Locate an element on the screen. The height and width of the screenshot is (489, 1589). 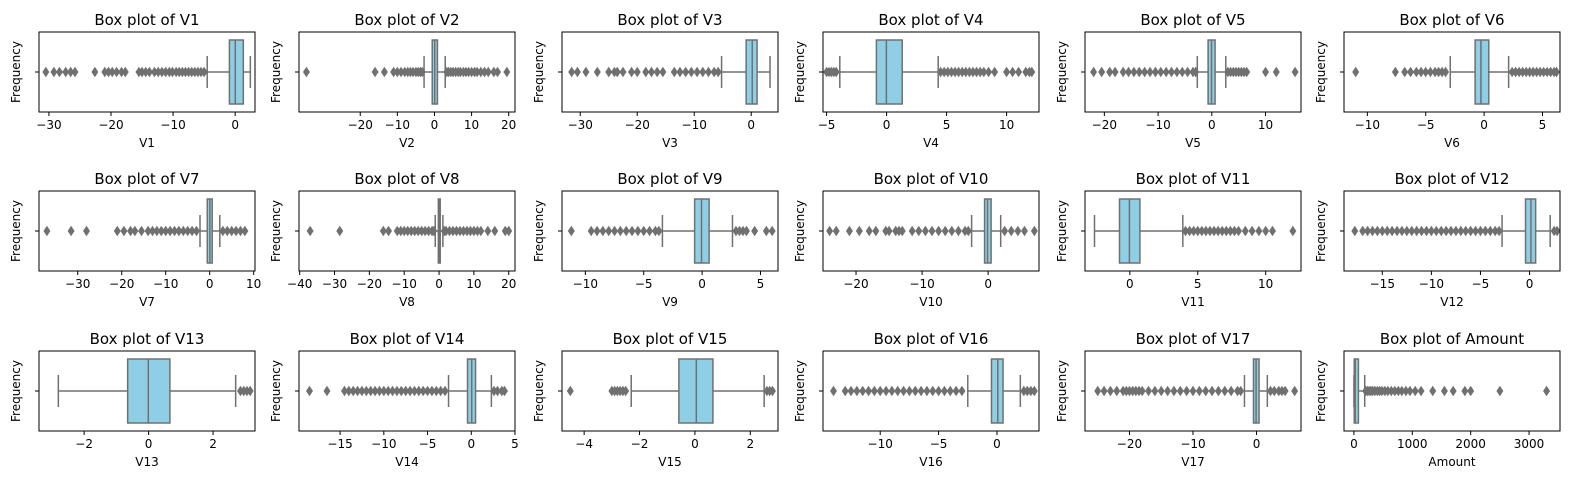
subplot-v4: Box plot of V4 −5 0 5 10 V4 Frequency is located at coordinates (916, 80).